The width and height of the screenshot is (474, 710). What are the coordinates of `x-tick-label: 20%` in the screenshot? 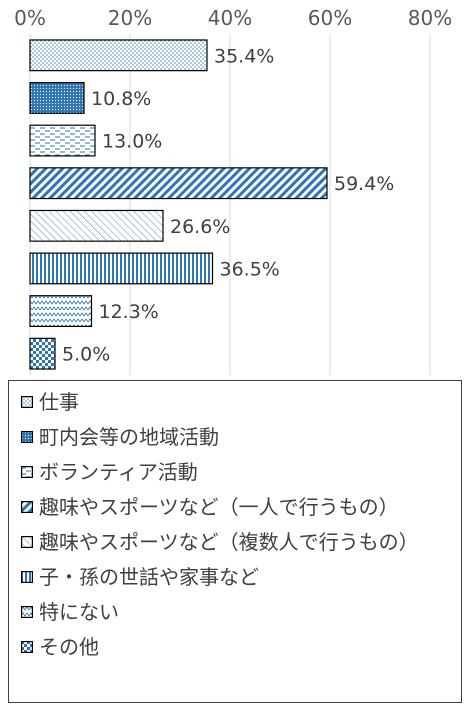 It's located at (130, 18).